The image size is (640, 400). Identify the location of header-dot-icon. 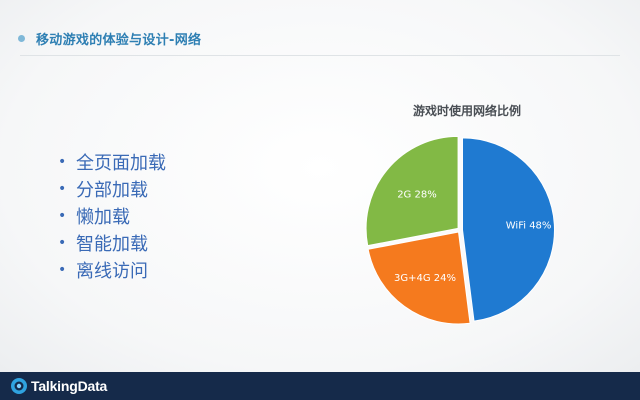
(21, 38).